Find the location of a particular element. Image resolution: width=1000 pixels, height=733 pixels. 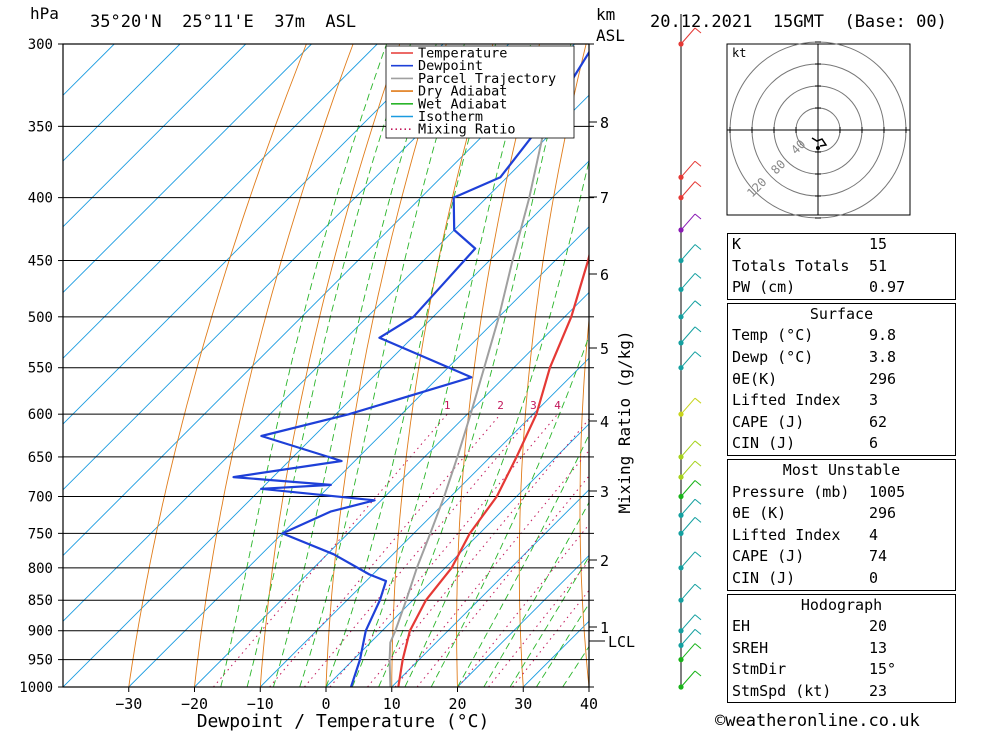

y-tick-label: 550 is located at coordinates (40, 369).